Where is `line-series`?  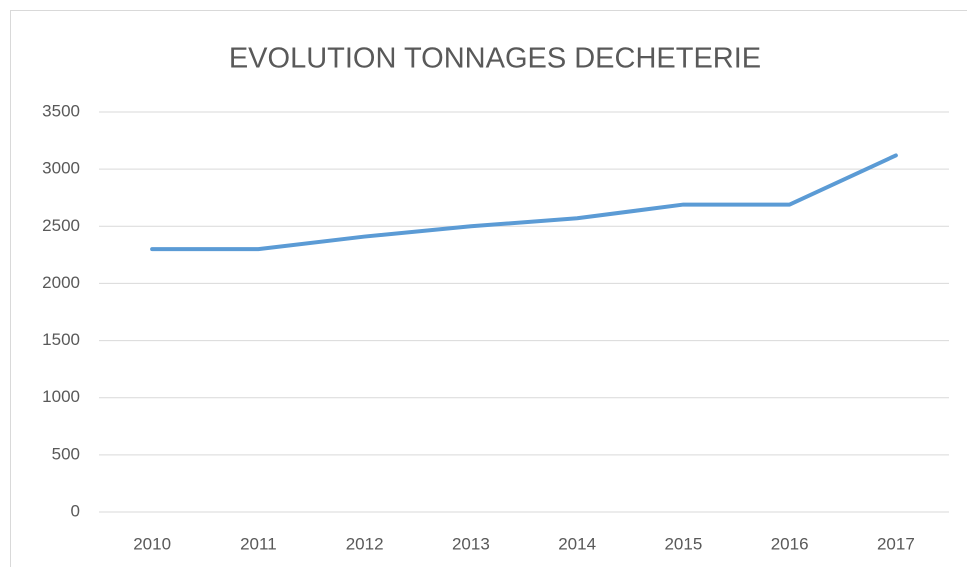 line-series is located at coordinates (524, 202).